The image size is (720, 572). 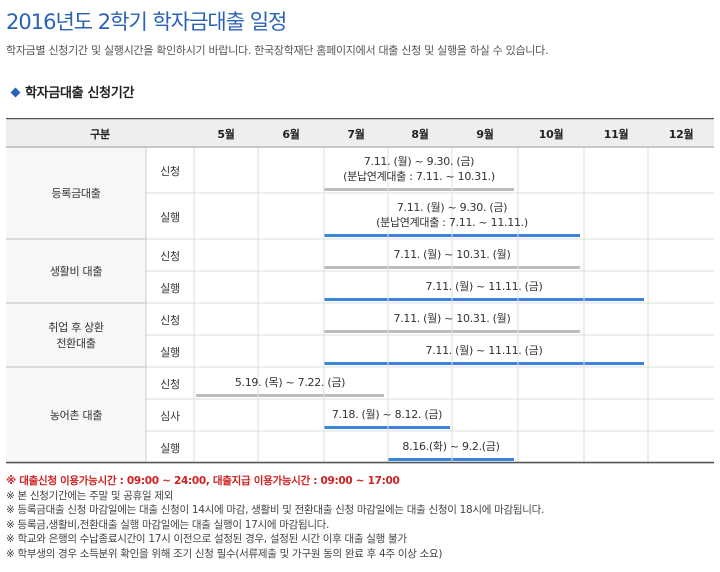 I want to click on header-month: 8월, so click(x=420, y=134).